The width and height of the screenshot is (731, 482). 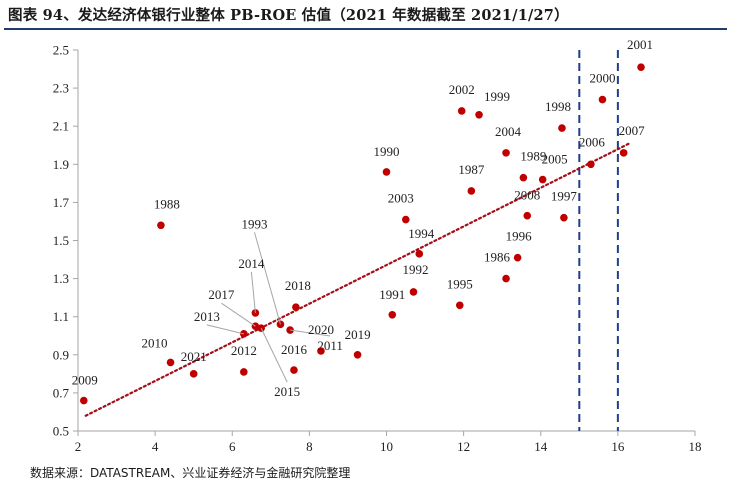 What do you see at coordinates (207, 316) in the screenshot?
I see `point-label-2013: 2013` at bounding box center [207, 316].